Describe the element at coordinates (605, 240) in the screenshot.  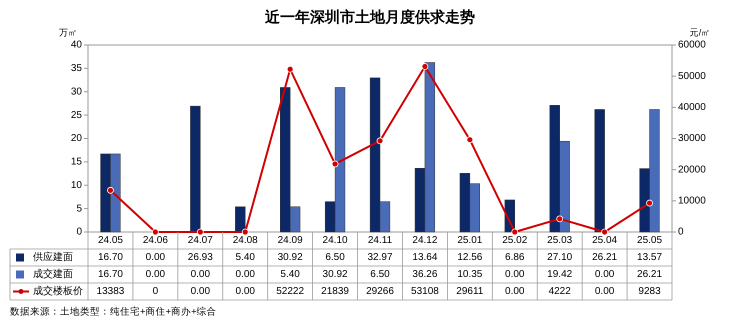
I see `x-tick-label: 25.04` at that location.